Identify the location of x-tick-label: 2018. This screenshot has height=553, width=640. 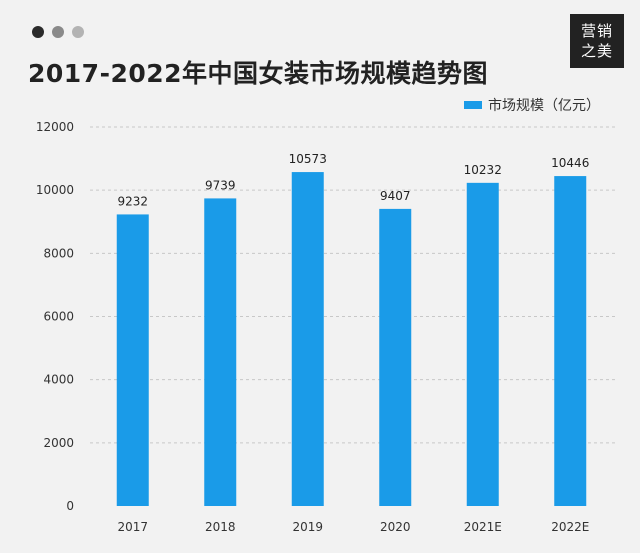
(220, 527).